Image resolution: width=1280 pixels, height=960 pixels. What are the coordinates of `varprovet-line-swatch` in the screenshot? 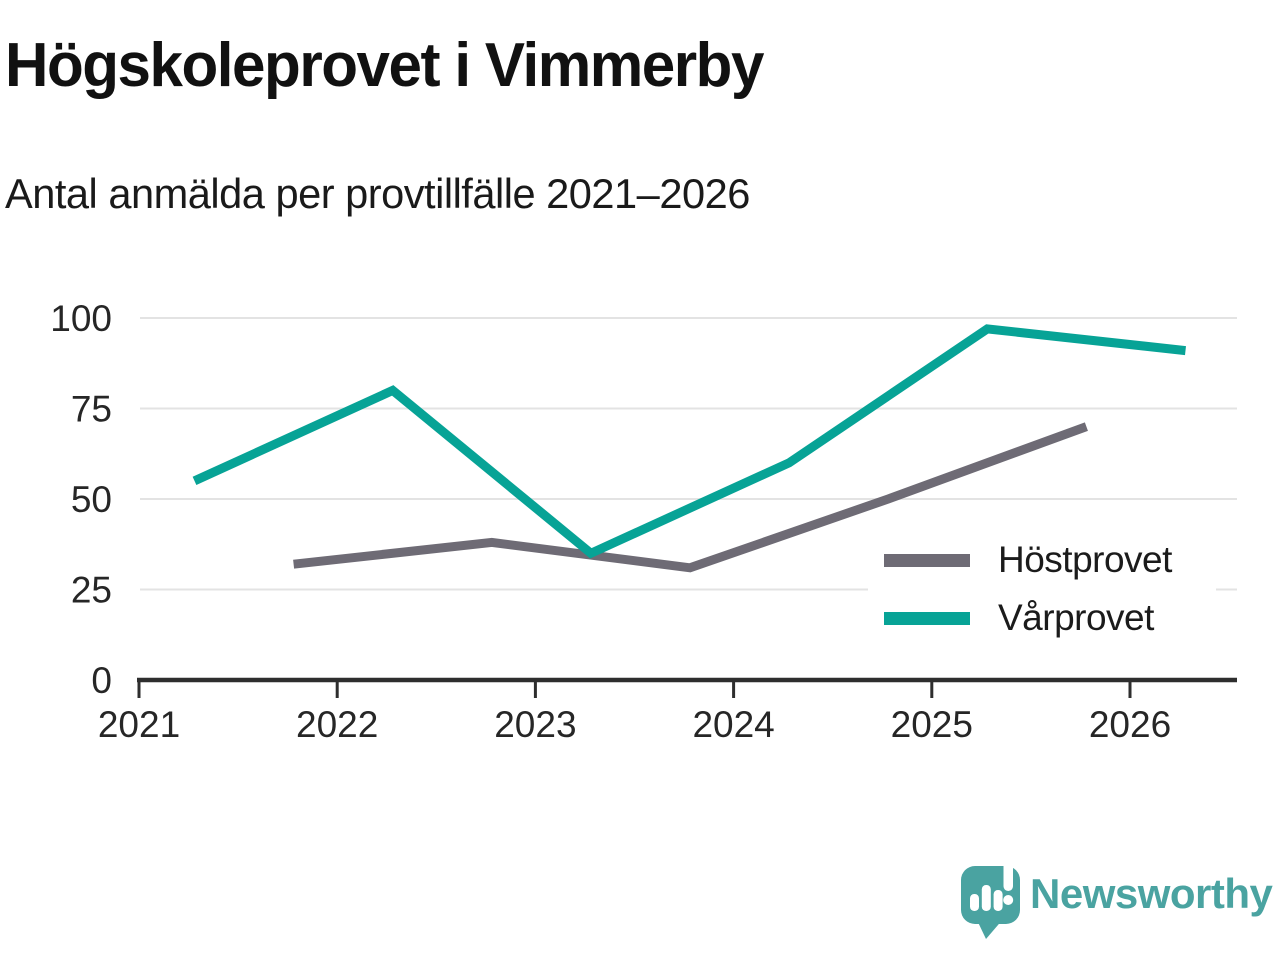 It's located at (927, 618).